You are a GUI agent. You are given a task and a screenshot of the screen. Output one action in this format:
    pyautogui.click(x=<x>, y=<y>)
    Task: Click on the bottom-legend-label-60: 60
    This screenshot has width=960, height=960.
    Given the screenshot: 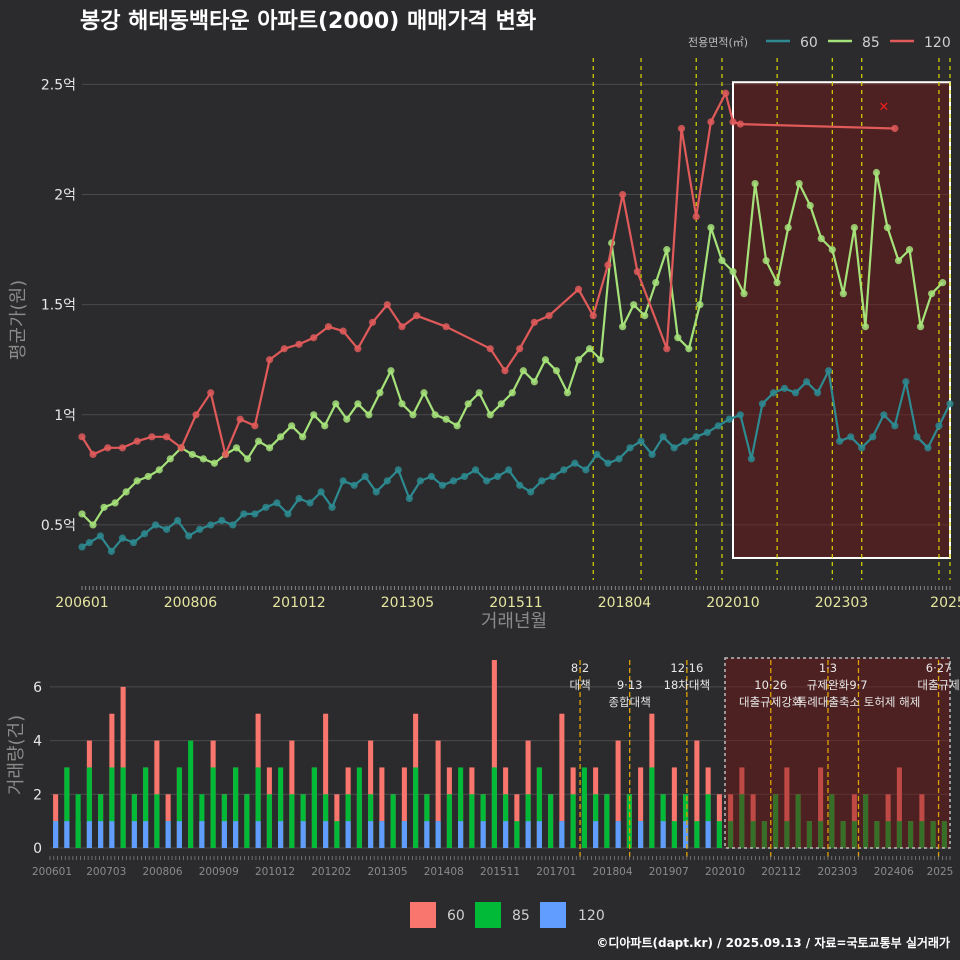 What is the action you would take?
    pyautogui.click(x=456, y=916)
    